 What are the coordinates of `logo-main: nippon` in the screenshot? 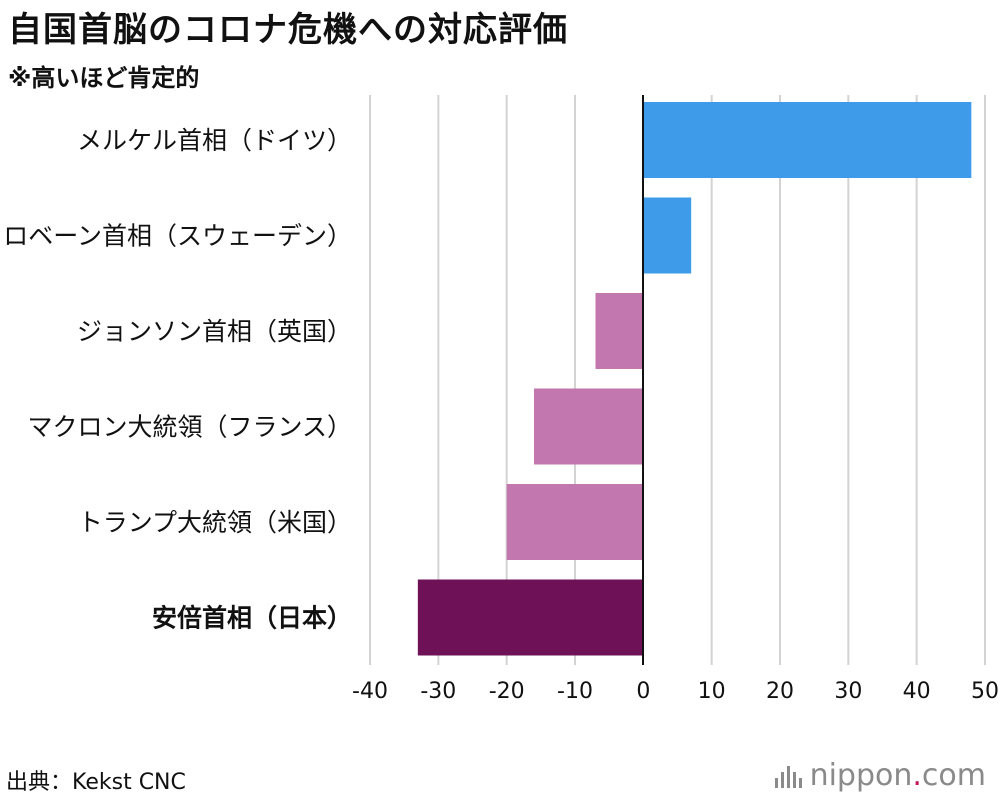 It's located at (861, 775).